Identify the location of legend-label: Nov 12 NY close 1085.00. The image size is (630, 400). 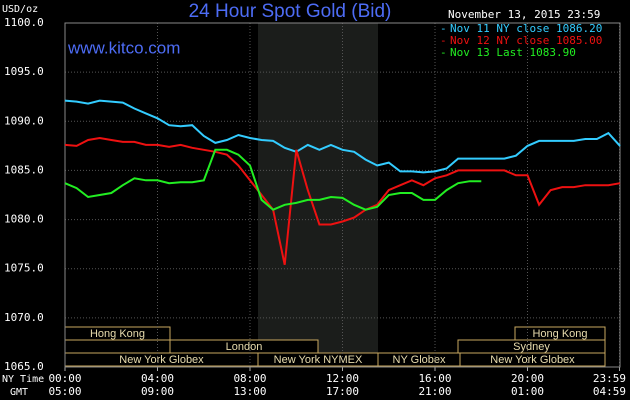
(526, 40).